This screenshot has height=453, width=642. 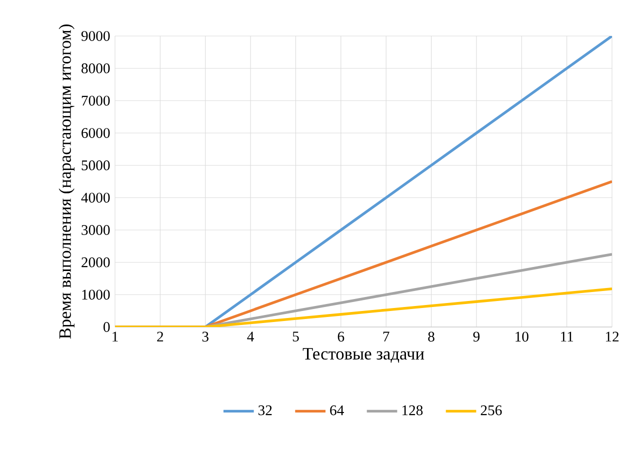 I want to click on x-tick-label: 5, so click(x=295, y=337).